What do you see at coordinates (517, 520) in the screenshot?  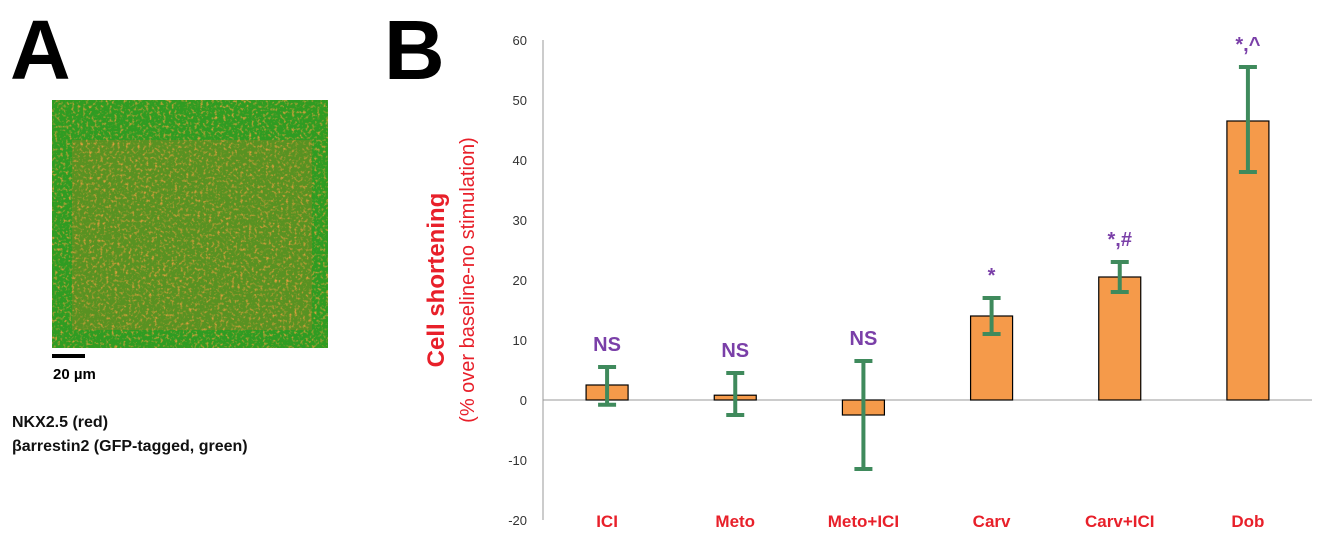 I see `y-tick-label: -20` at bounding box center [517, 520].